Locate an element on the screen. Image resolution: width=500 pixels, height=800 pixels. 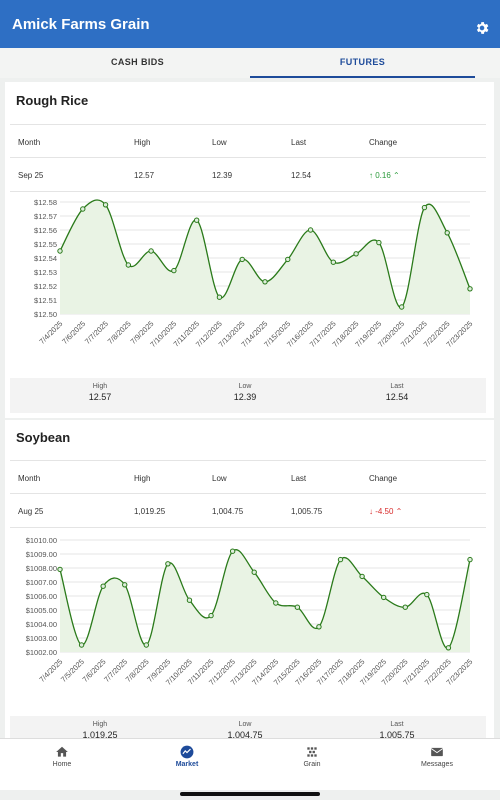
table-row: Sep 25 12.57 12.39 12.54 ↑ 0.16 ⌃ is located at coordinates (248, 175).